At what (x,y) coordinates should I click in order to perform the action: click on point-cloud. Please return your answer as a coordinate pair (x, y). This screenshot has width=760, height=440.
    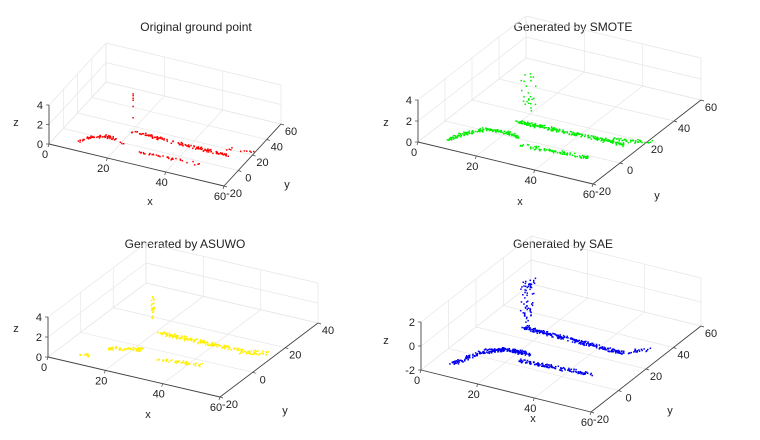
    Looking at the image, I should click on (166, 129).